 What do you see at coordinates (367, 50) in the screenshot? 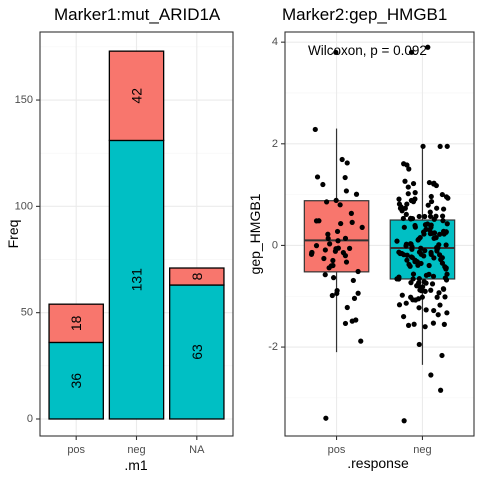
I see `stat-annotation: Wilcoxon, p = 0.092` at bounding box center [367, 50].